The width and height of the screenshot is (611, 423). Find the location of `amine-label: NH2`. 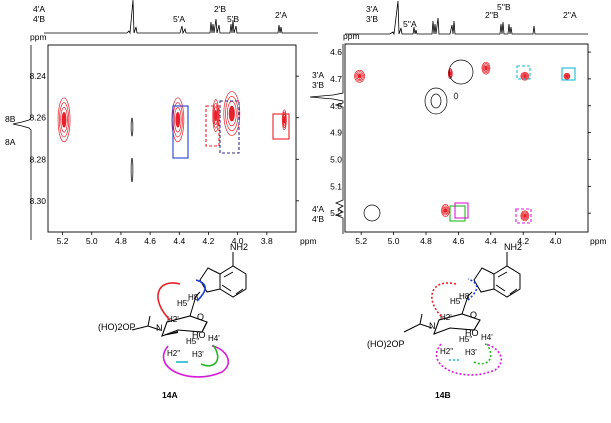

amine-label: NH2 is located at coordinates (513, 247).